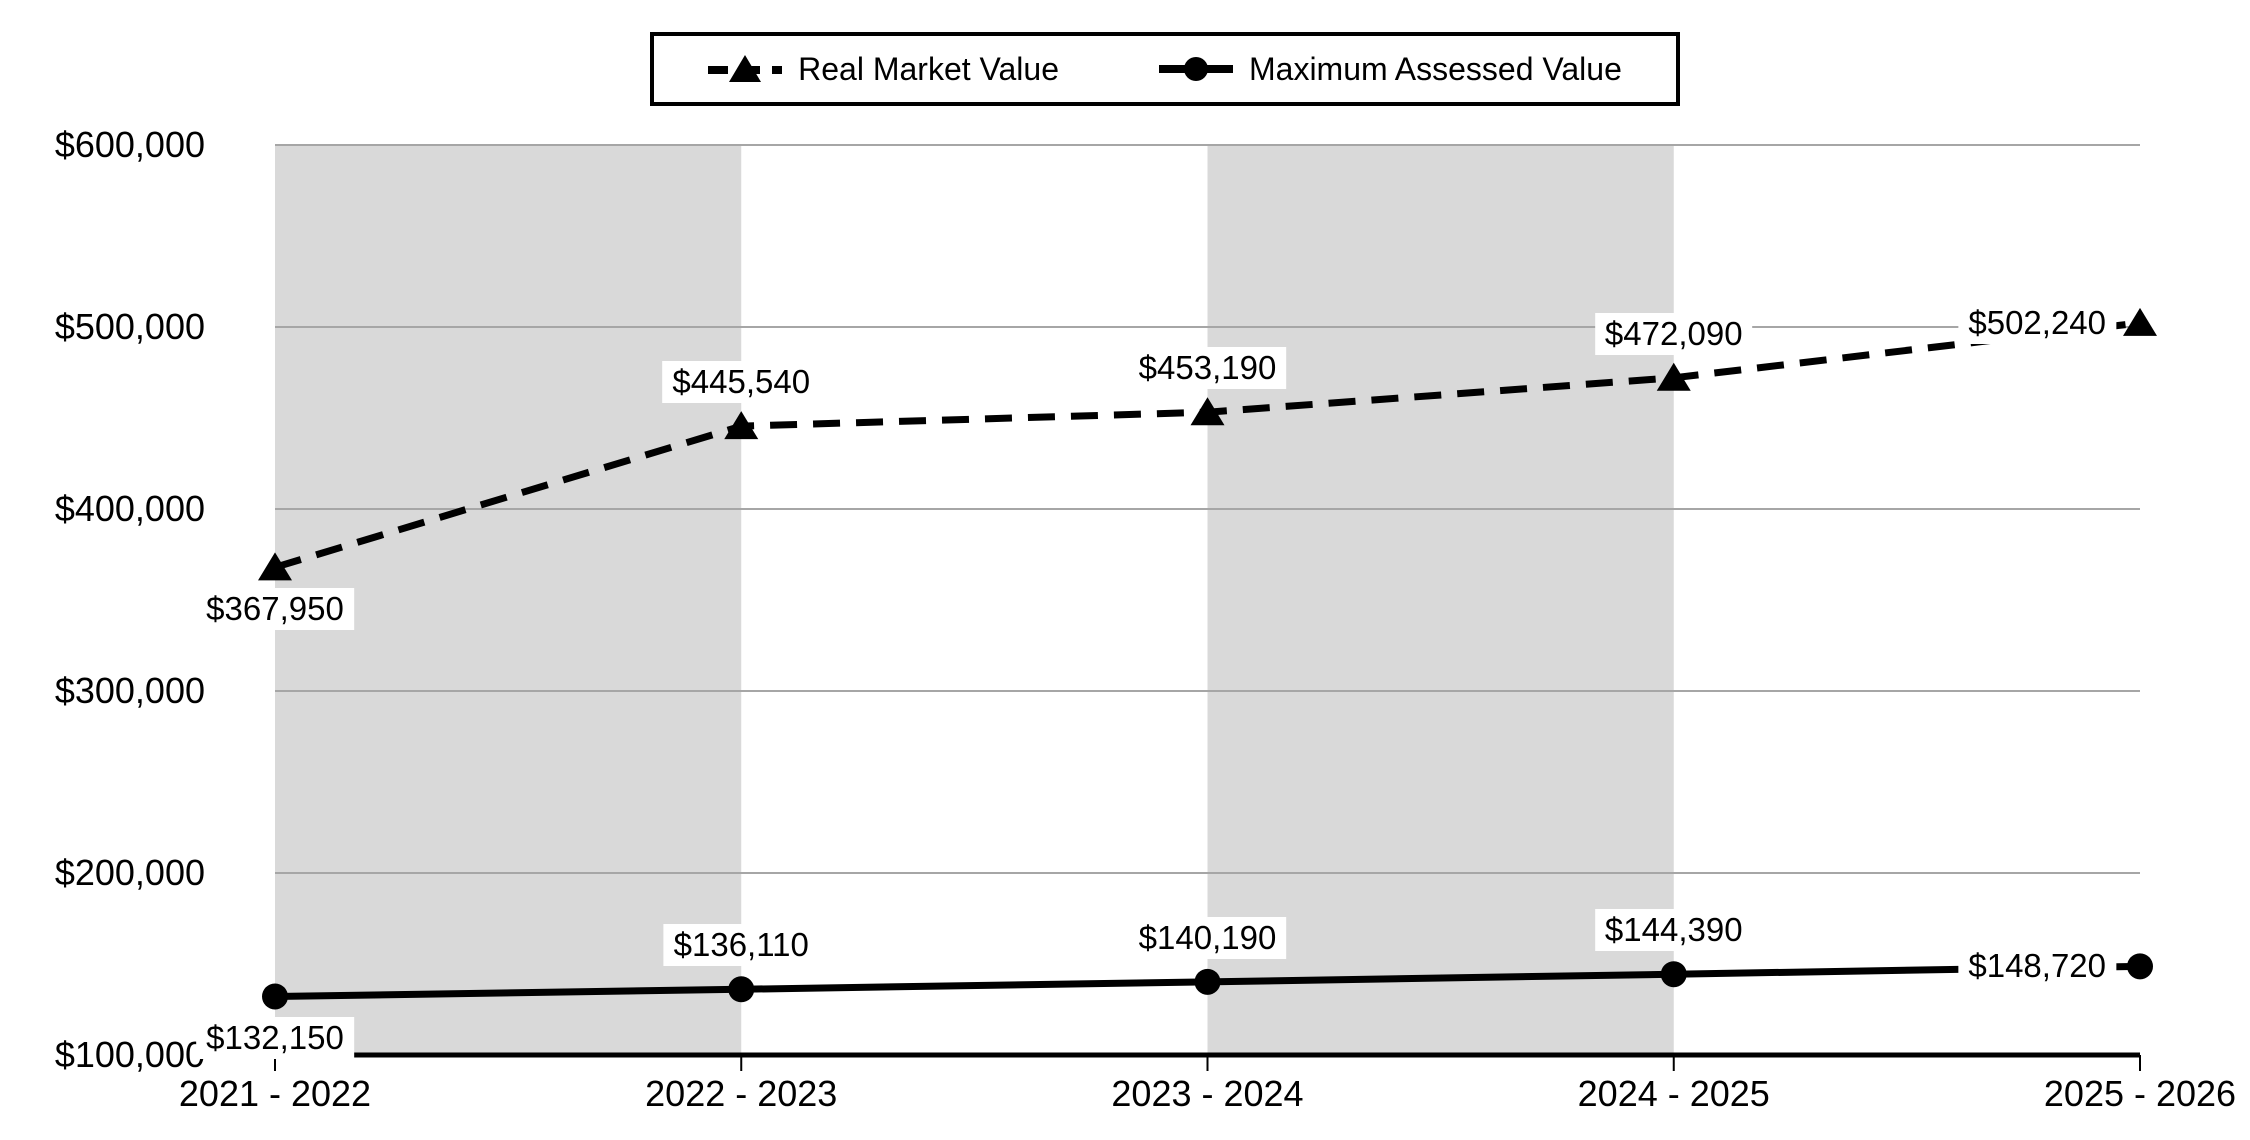 The height and width of the screenshot is (1140, 2250). What do you see at coordinates (129, 326) in the screenshot?
I see `y-axis-label: $500,000` at bounding box center [129, 326].